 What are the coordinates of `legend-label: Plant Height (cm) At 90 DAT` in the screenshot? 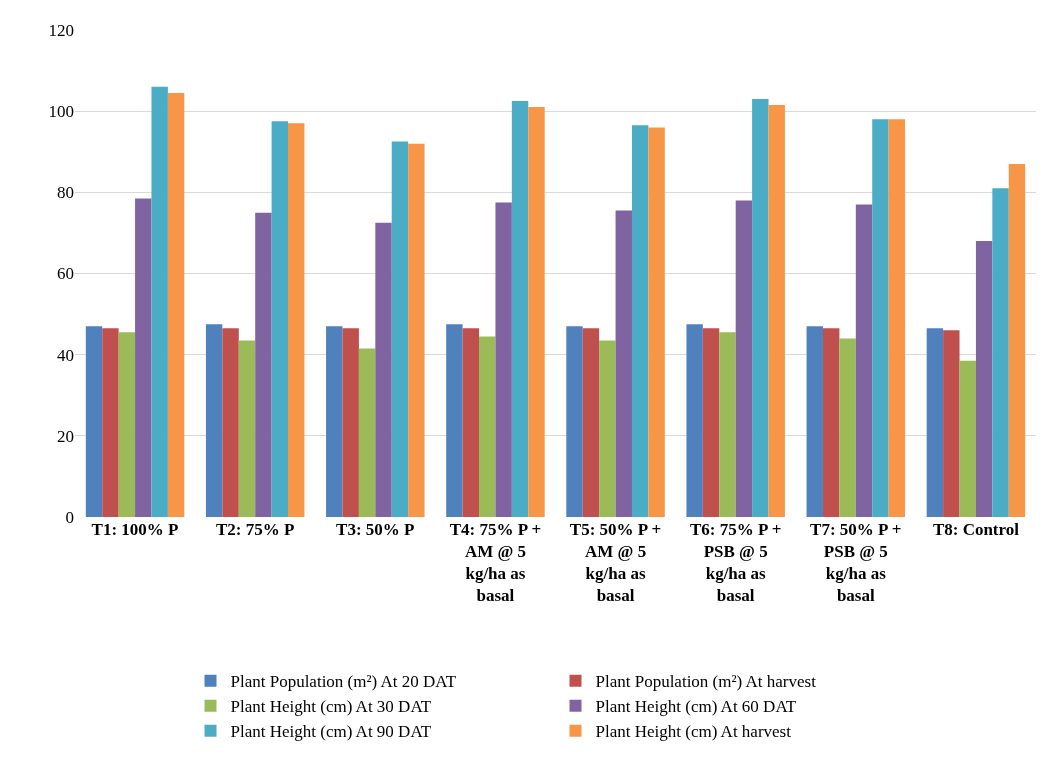 It's located at (331, 732).